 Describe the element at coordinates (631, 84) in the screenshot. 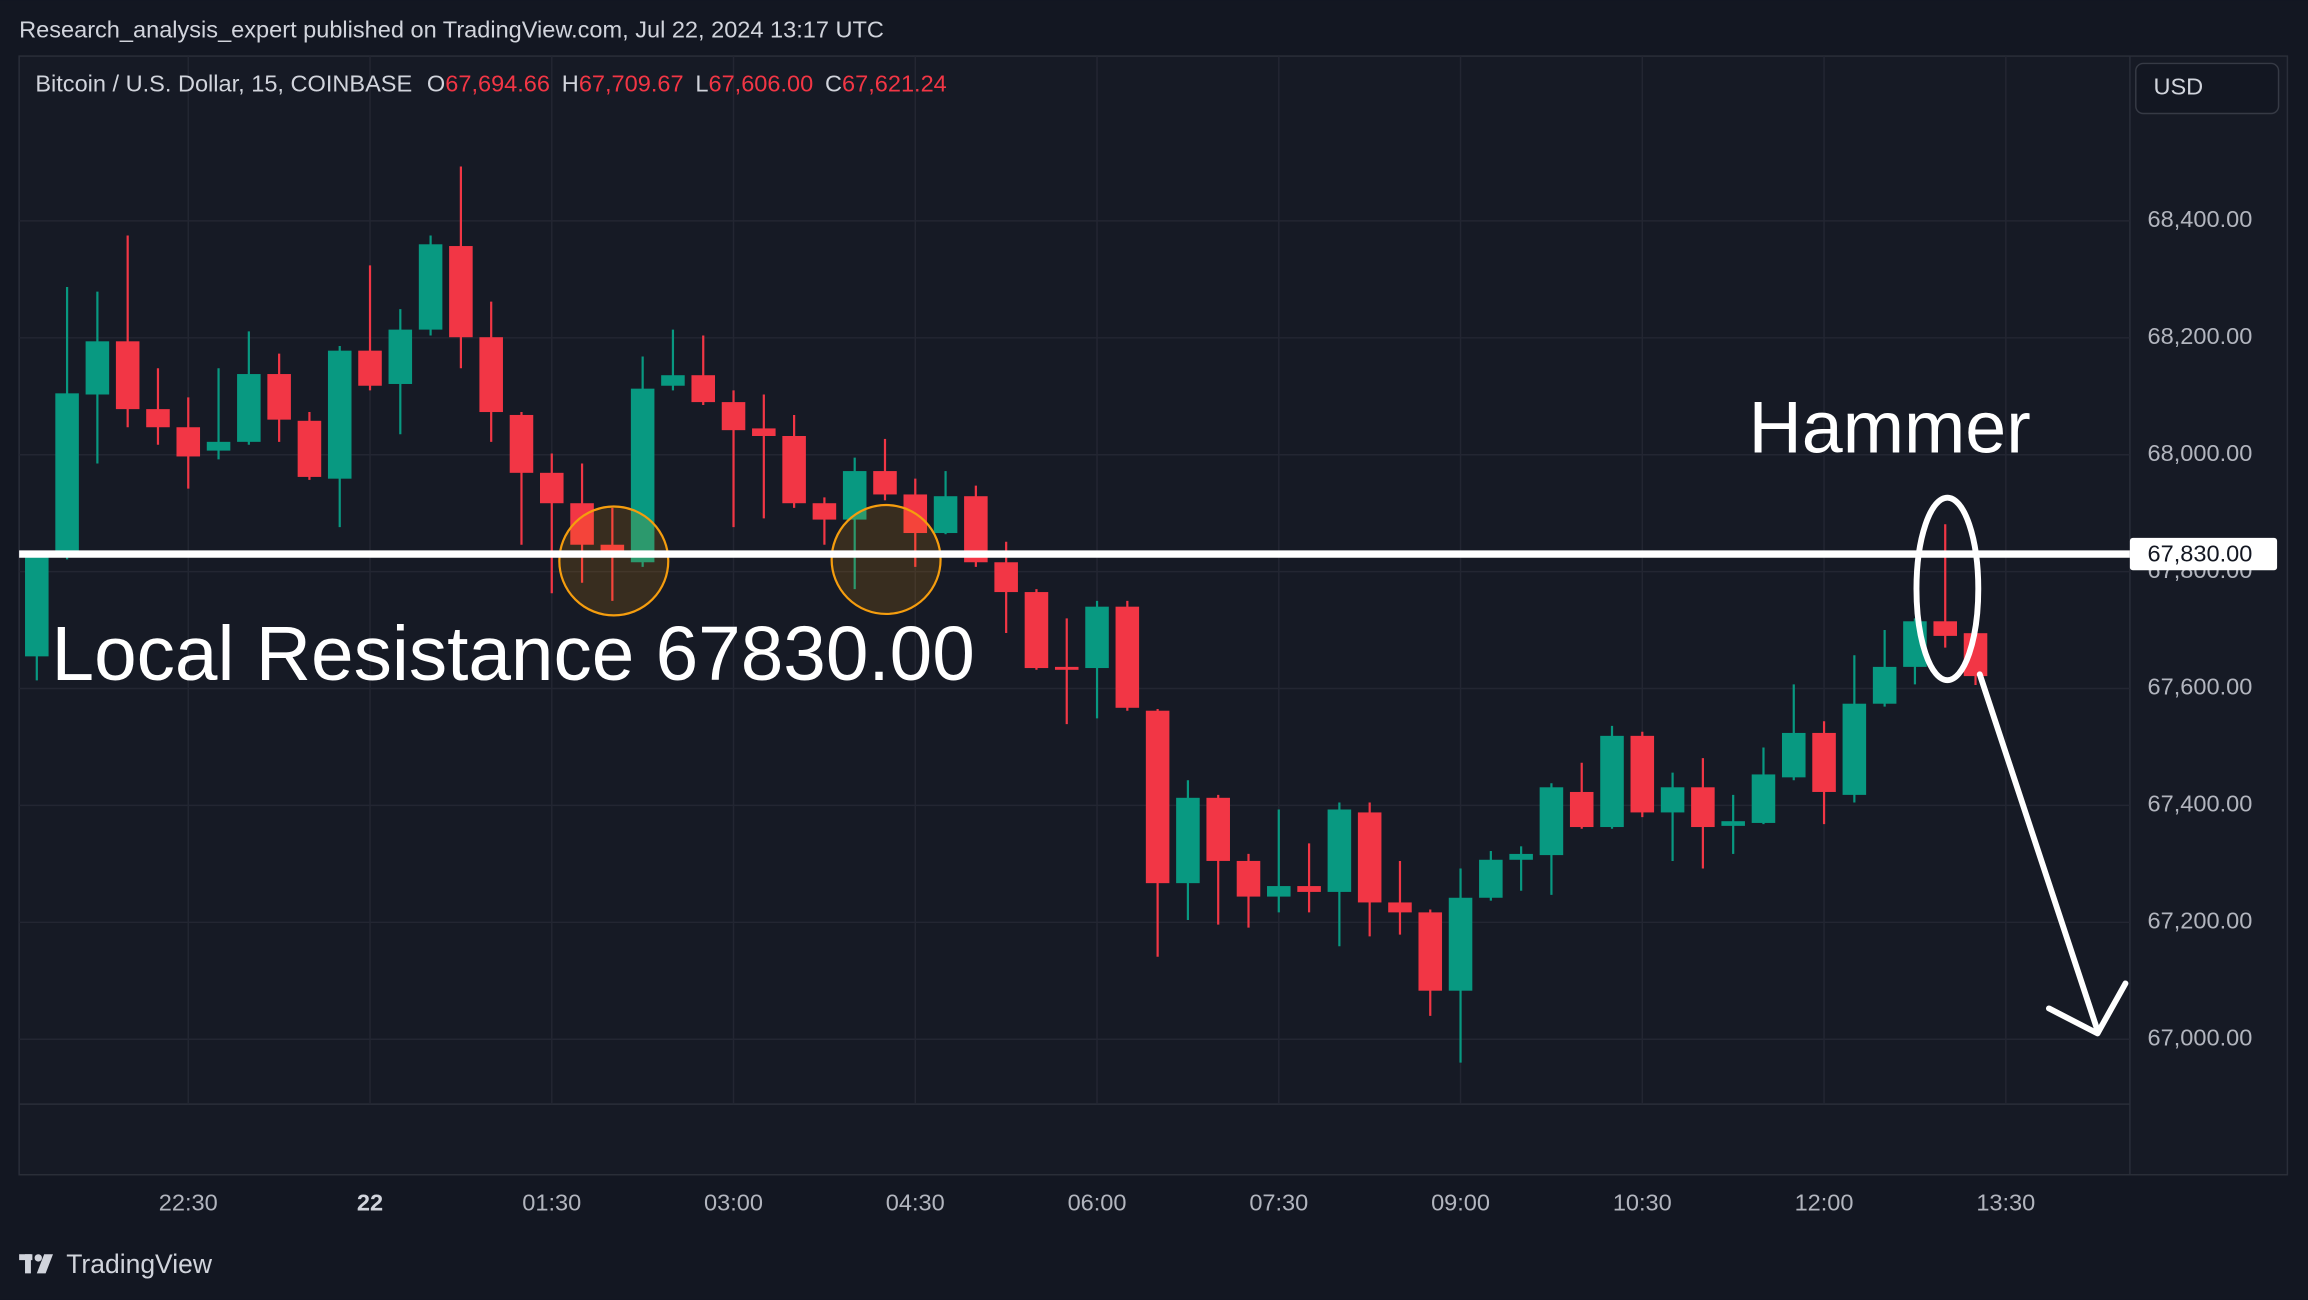

I see `legend-item: 67,709.67` at that location.